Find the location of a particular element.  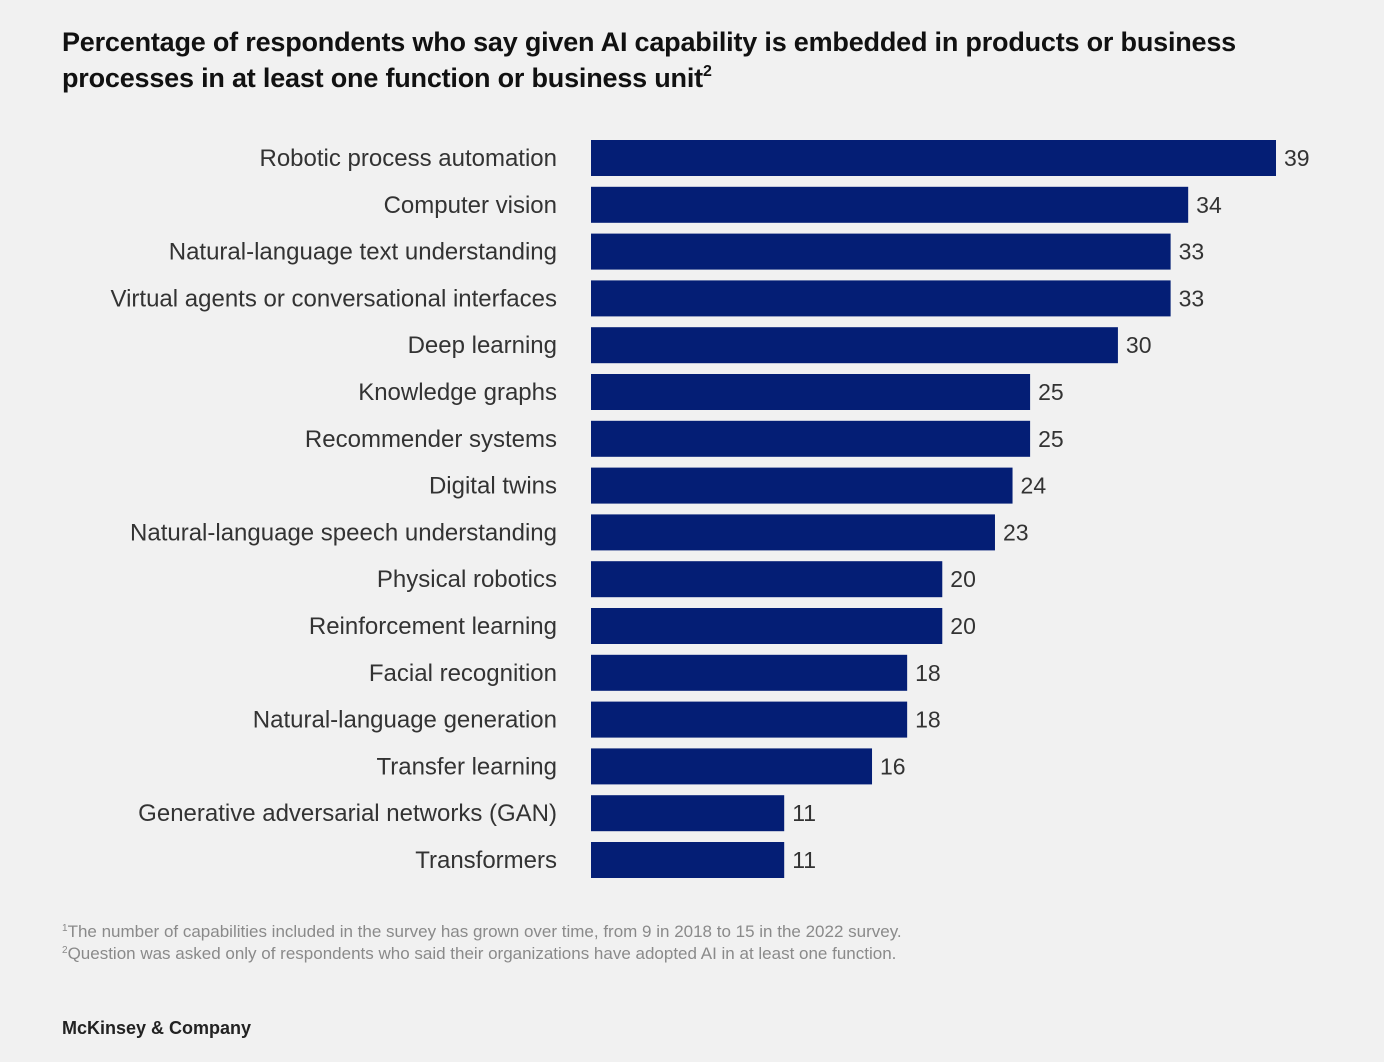

bar-group: Robotic process automation 39 is located at coordinates (785, 158).